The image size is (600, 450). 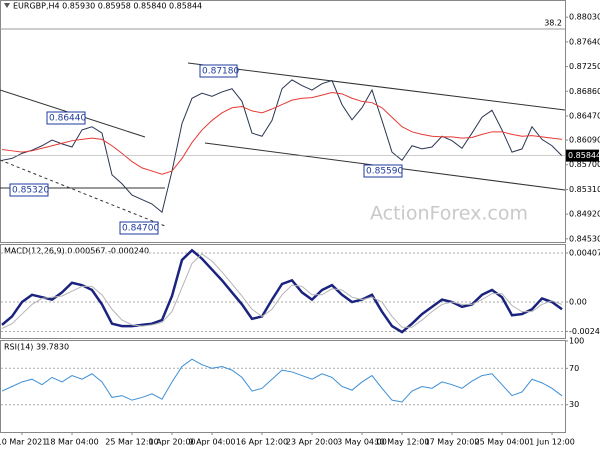 I want to click on y-tick-label: 0.84920, so click(x=584, y=214).